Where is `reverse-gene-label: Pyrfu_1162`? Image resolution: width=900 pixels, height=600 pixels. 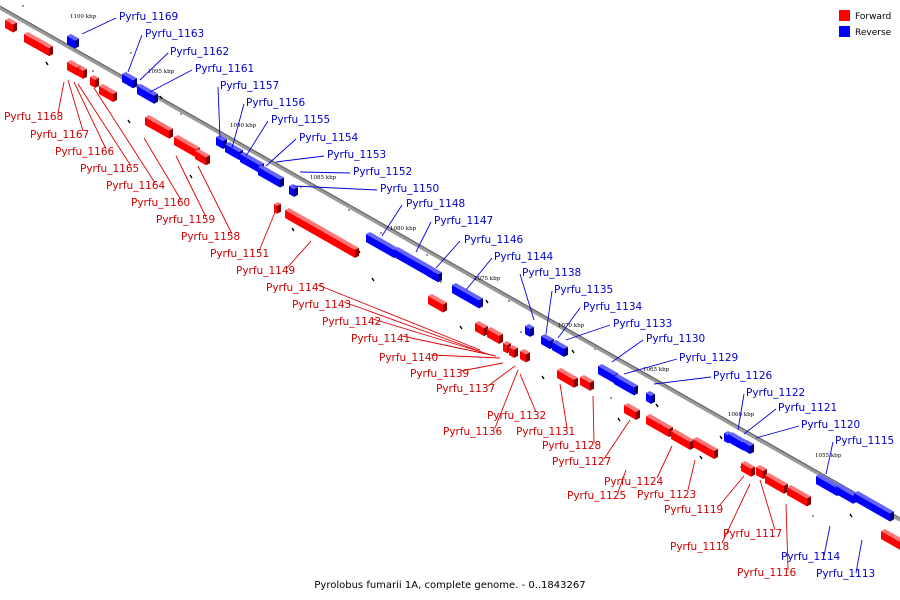 reverse-gene-label: Pyrfu_1162 is located at coordinates (199, 52).